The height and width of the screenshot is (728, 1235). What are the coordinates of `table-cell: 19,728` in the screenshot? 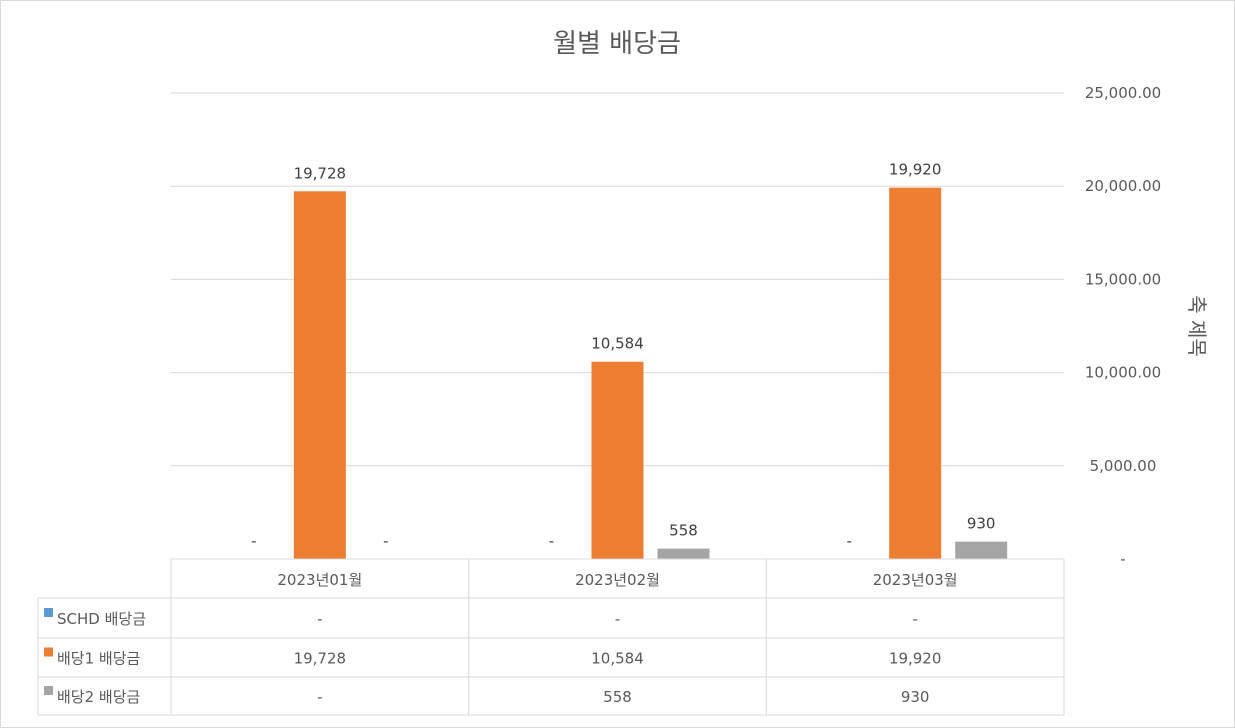 It's located at (320, 659).